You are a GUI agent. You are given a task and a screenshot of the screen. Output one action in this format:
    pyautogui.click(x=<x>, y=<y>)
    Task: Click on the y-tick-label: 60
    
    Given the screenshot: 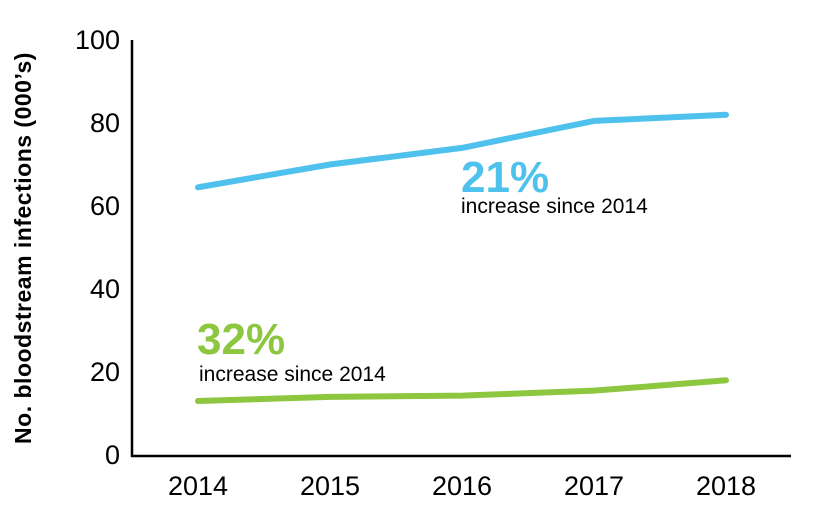 What is the action you would take?
    pyautogui.click(x=105, y=206)
    